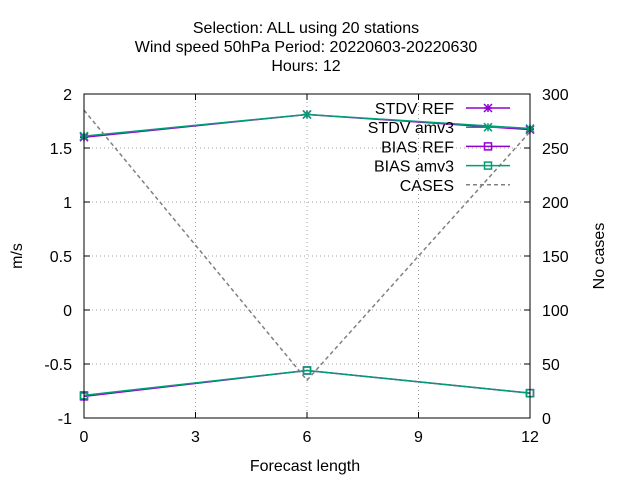 Image resolution: width=640 pixels, height=480 pixels. I want to click on legend: STDV REF STDV amv3 BIAS REF BIAS amv3 CASES, so click(439, 148).